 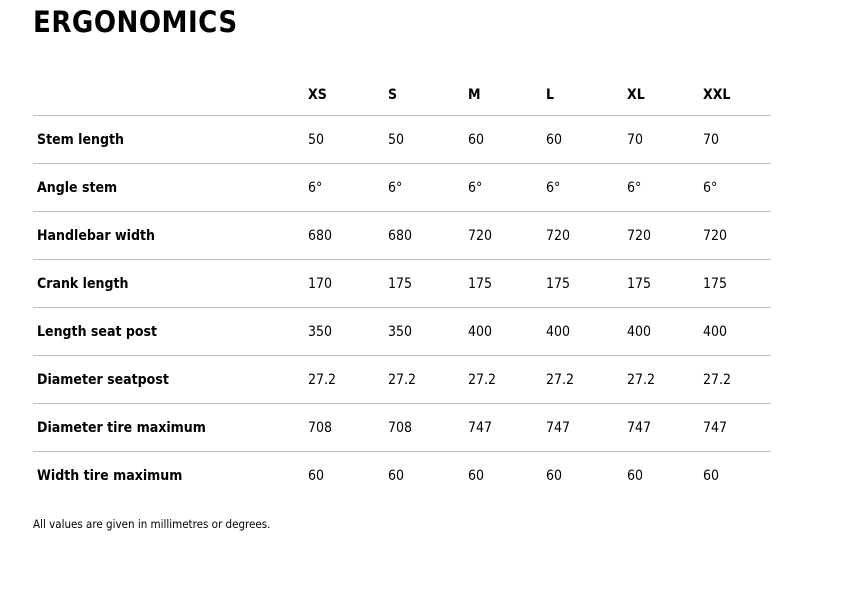 What do you see at coordinates (480, 427) in the screenshot?
I see `value-cell-m: 747` at bounding box center [480, 427].